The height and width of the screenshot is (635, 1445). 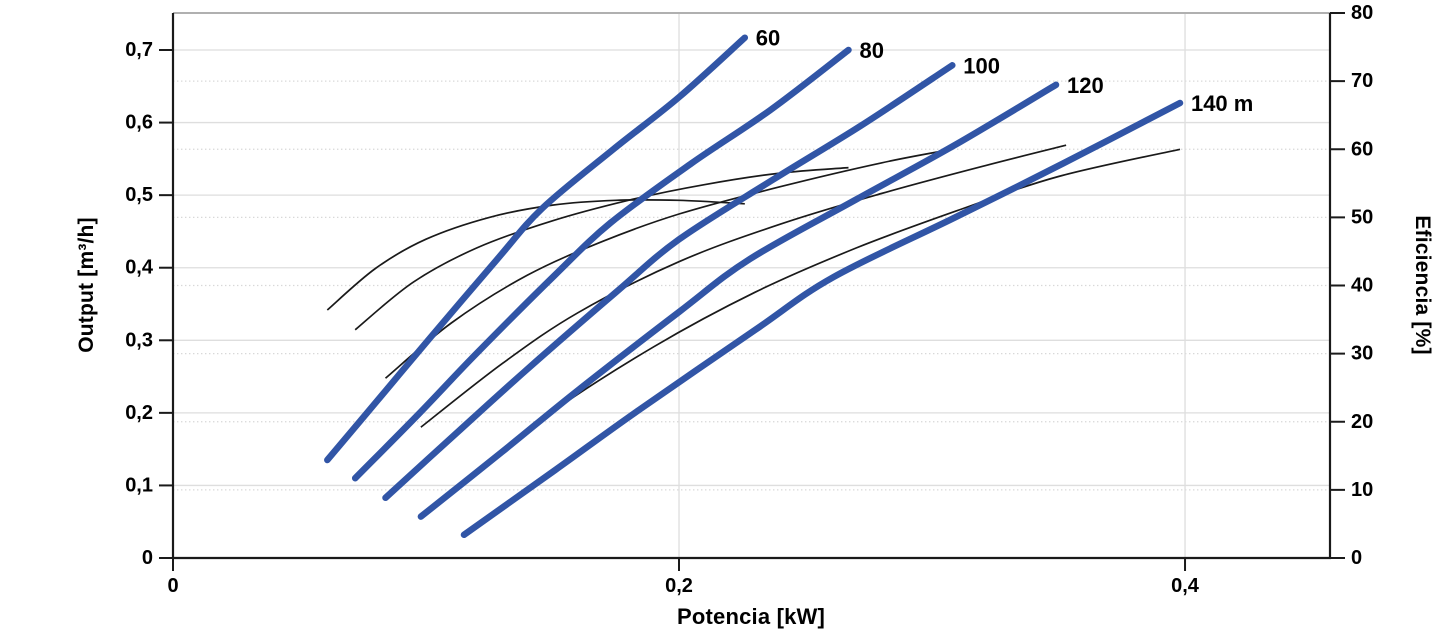 I want to click on y-left-tick-label: 0, so click(x=147, y=558).